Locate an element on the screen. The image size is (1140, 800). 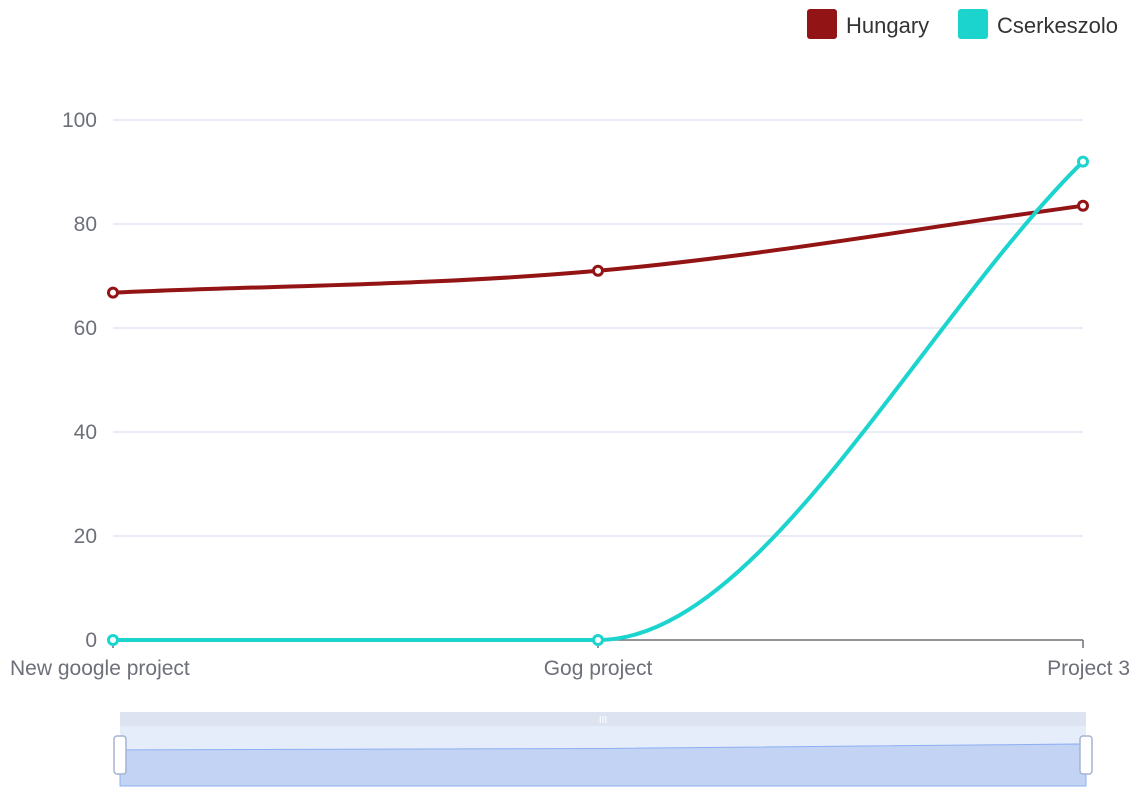
series-line-hungary is located at coordinates (598, 249).